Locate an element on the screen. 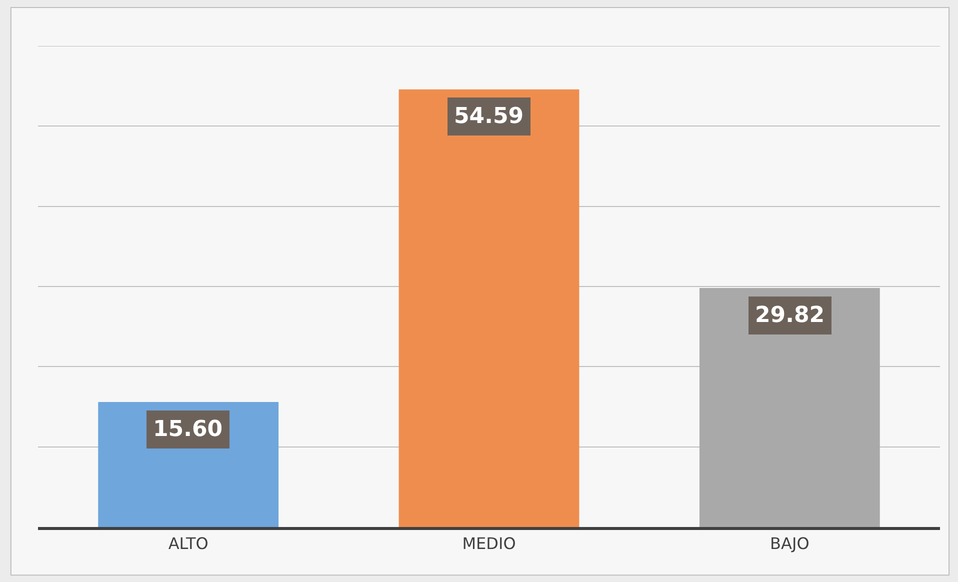 Image resolution: width=958 pixels, height=582 pixels. x-tick-label: MEDIO is located at coordinates (489, 544).